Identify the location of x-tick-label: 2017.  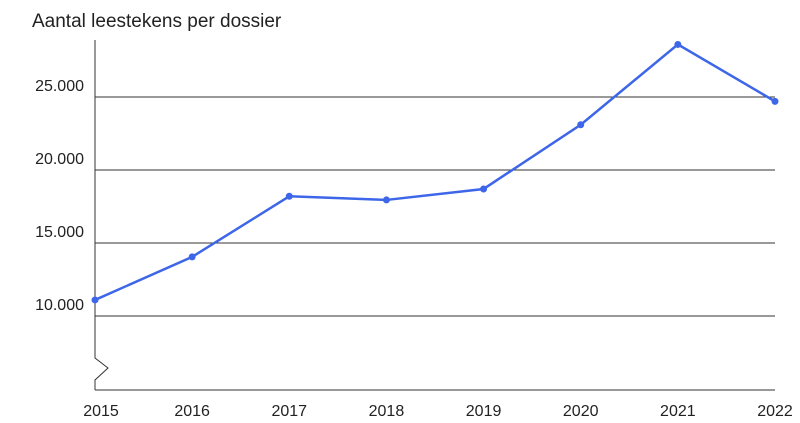
(289, 411).